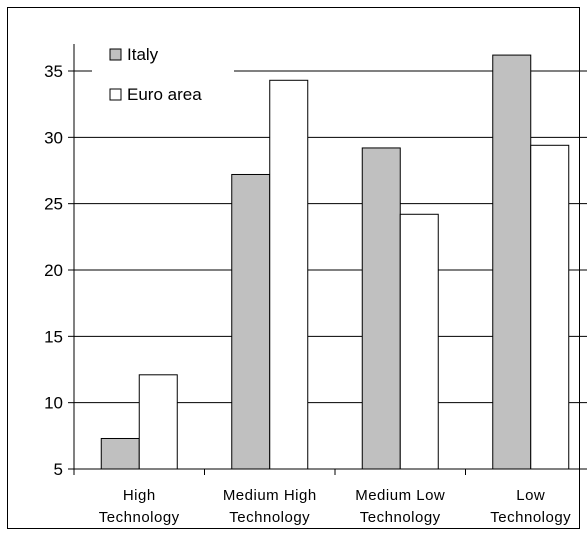  Describe the element at coordinates (270, 495) in the screenshot. I see `x-category-label: Medium High` at that location.